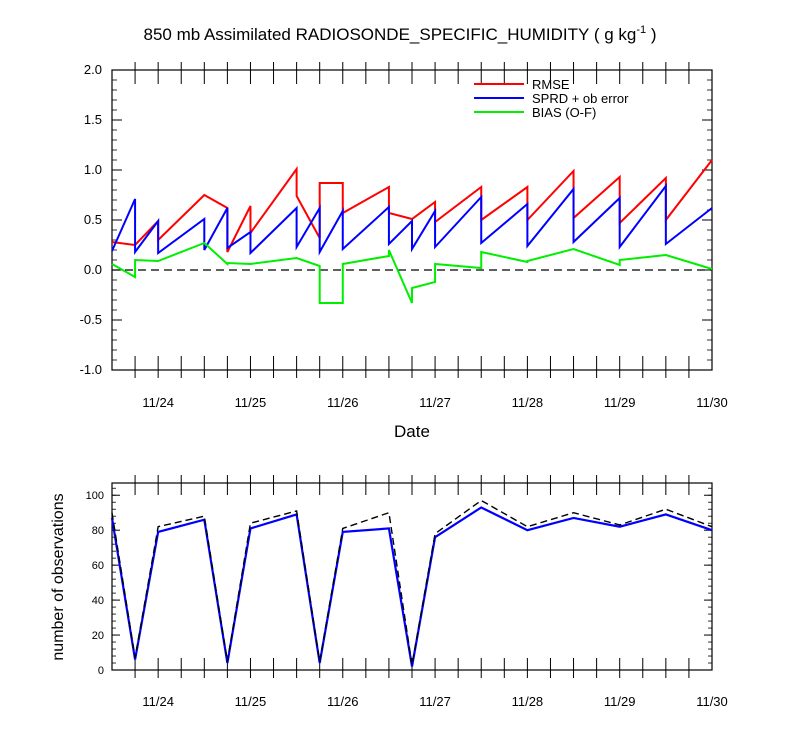 This screenshot has width=800, height=750. Describe the element at coordinates (98, 636) in the screenshot. I see `bottom-y-tick-label: 20` at that location.